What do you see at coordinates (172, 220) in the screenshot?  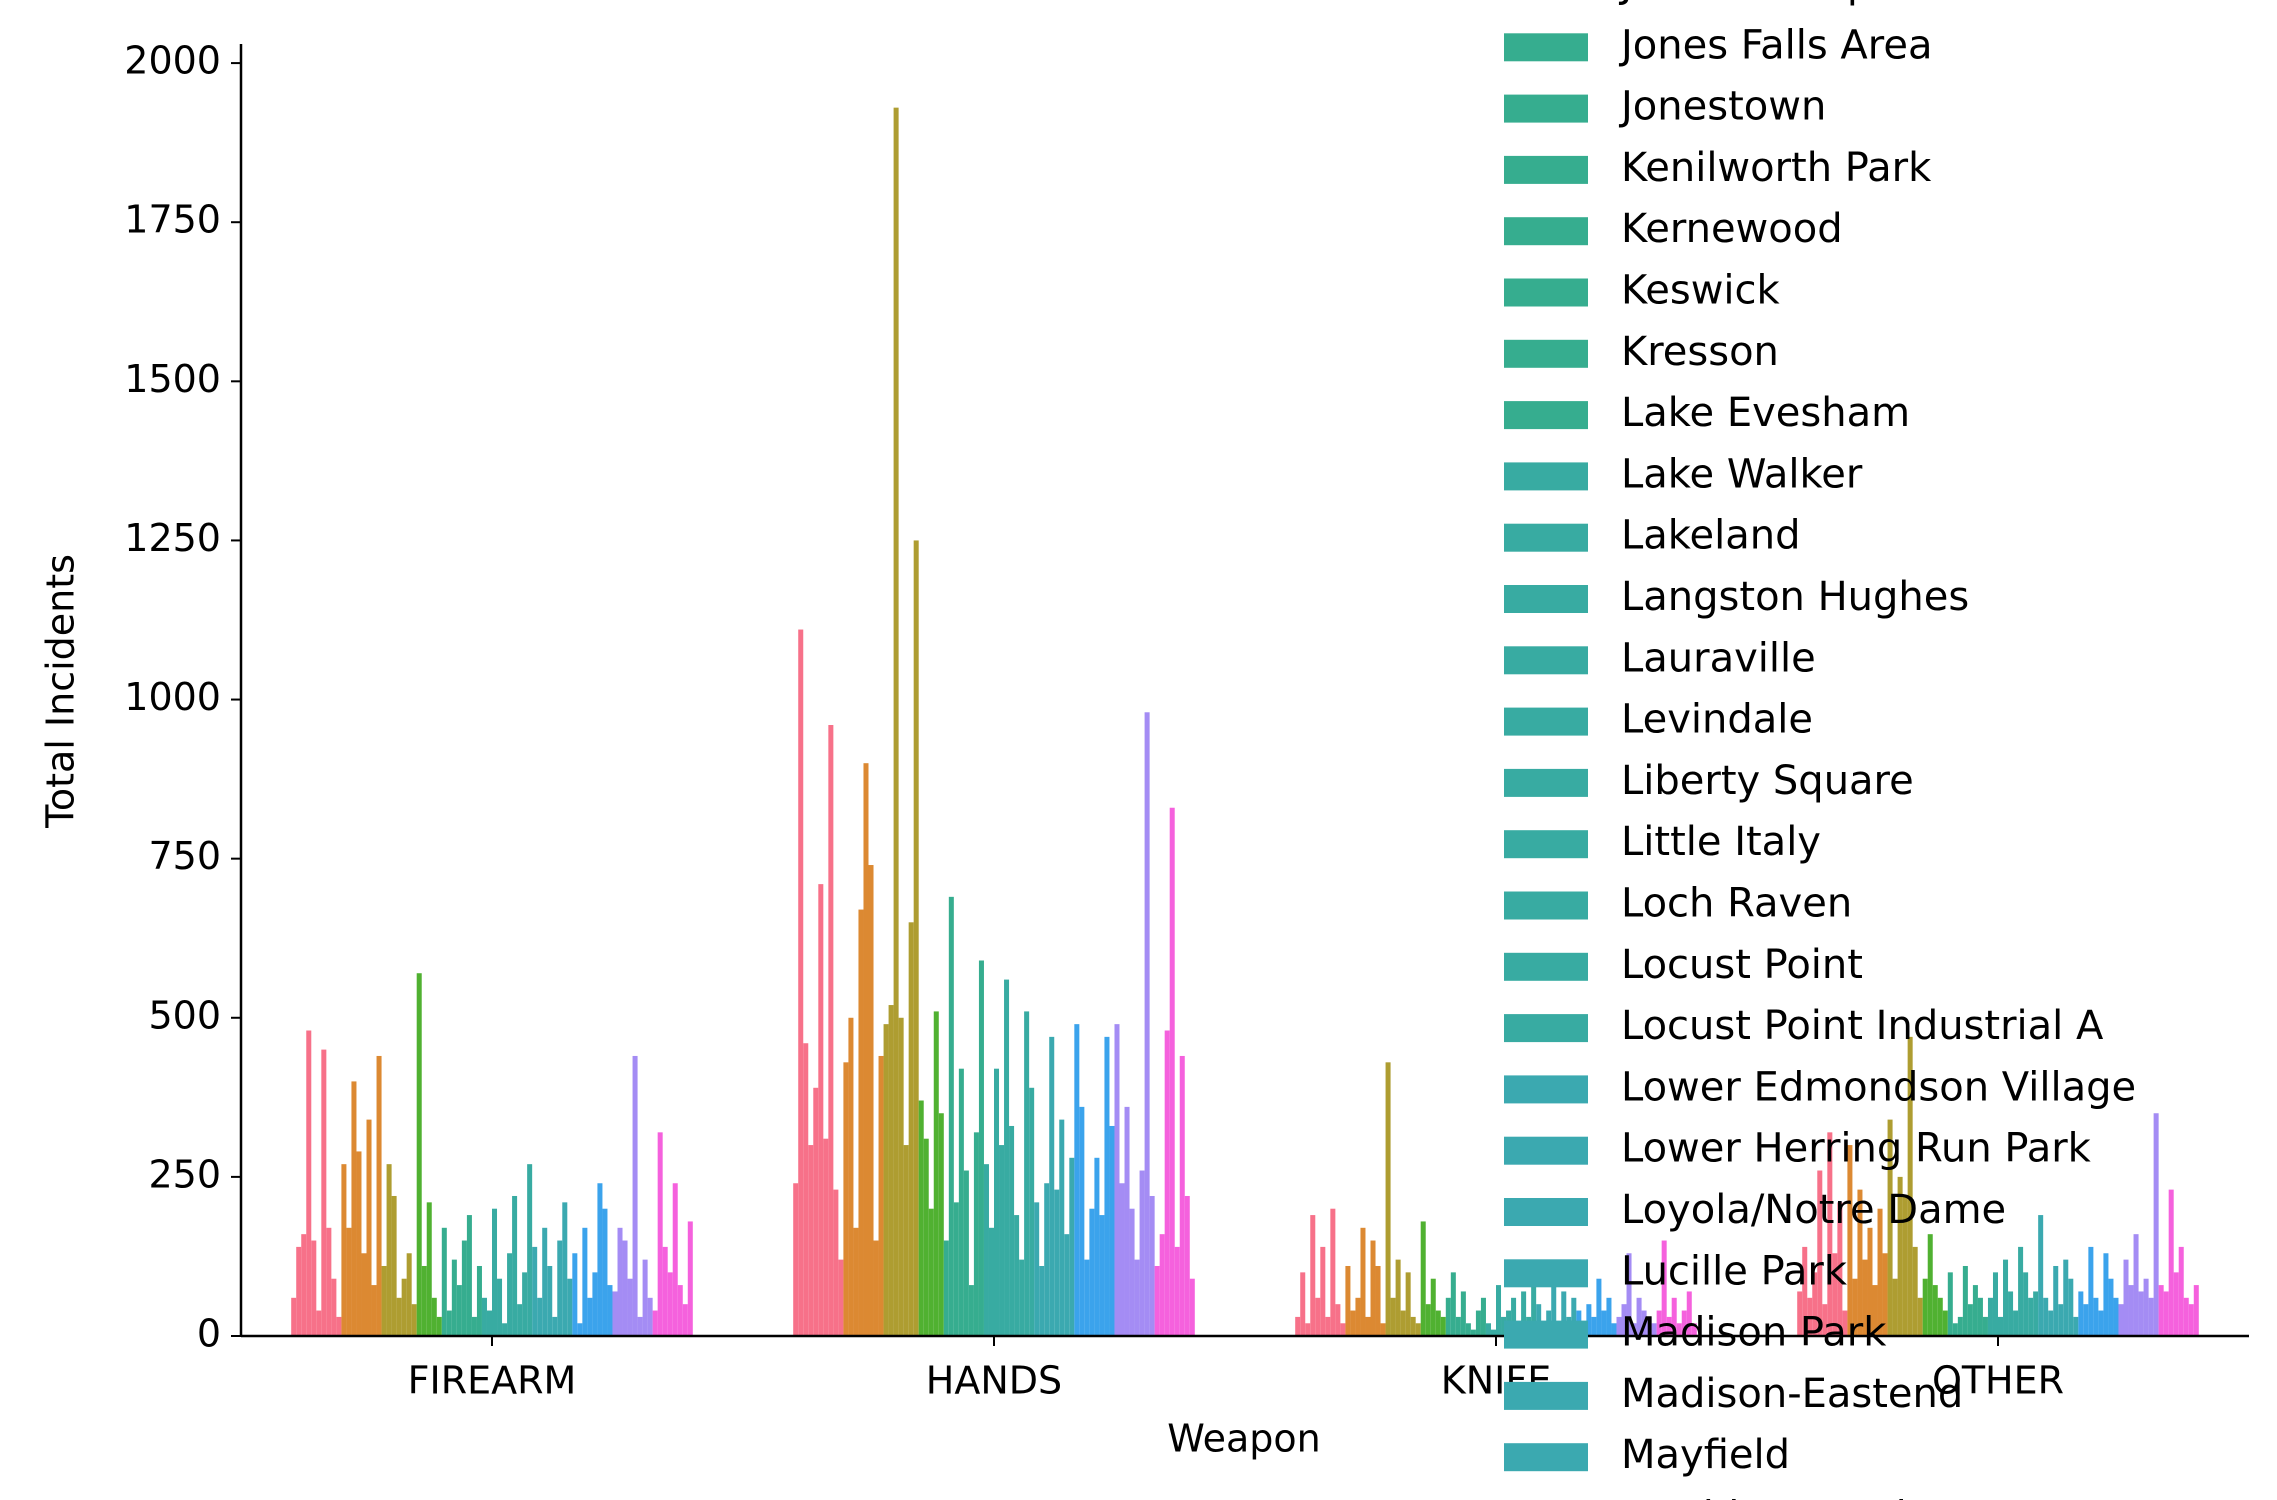 I see `y-tick-label: 1750` at bounding box center [172, 220].